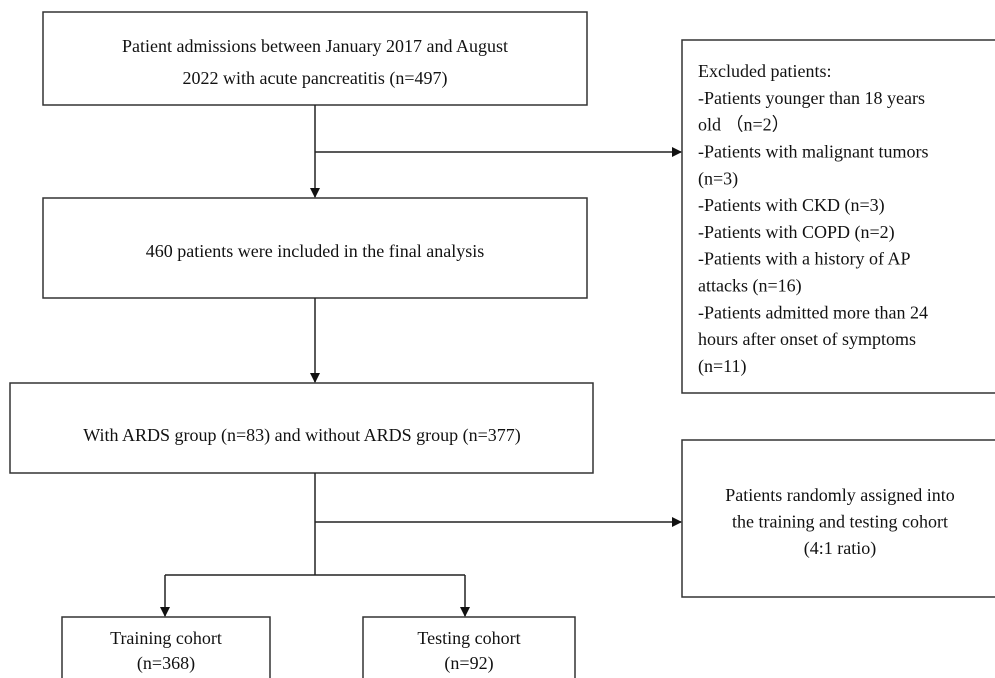 This screenshot has height=678, width=995. Describe the element at coordinates (718, 178) in the screenshot. I see `node-text: (n=3)` at that location.